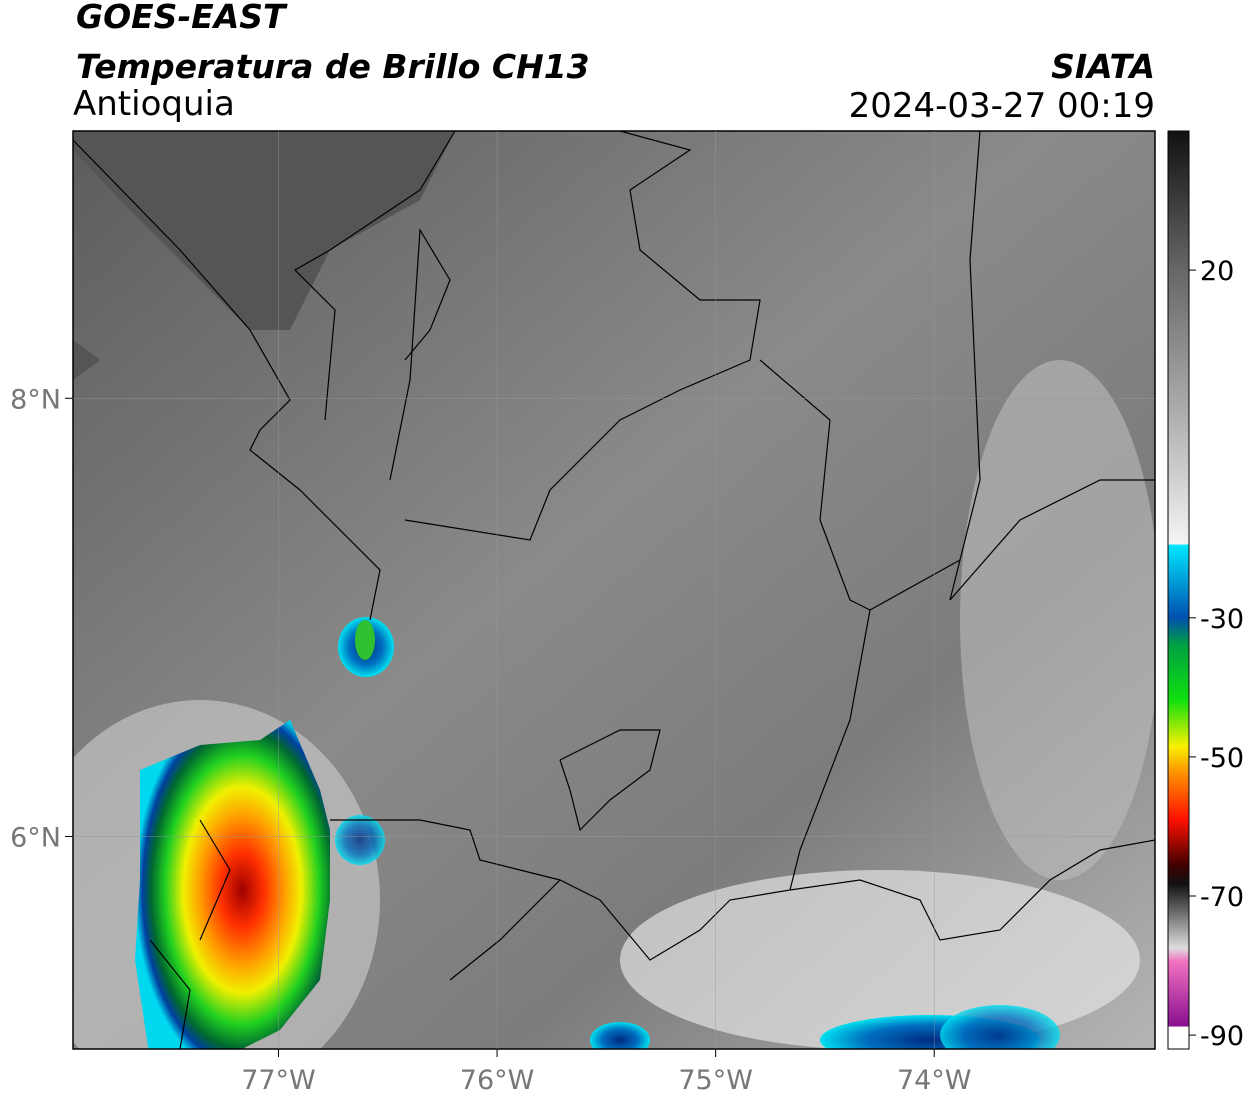  What do you see at coordinates (182, 18) in the screenshot?
I see `title: GOES-EAST` at bounding box center [182, 18].